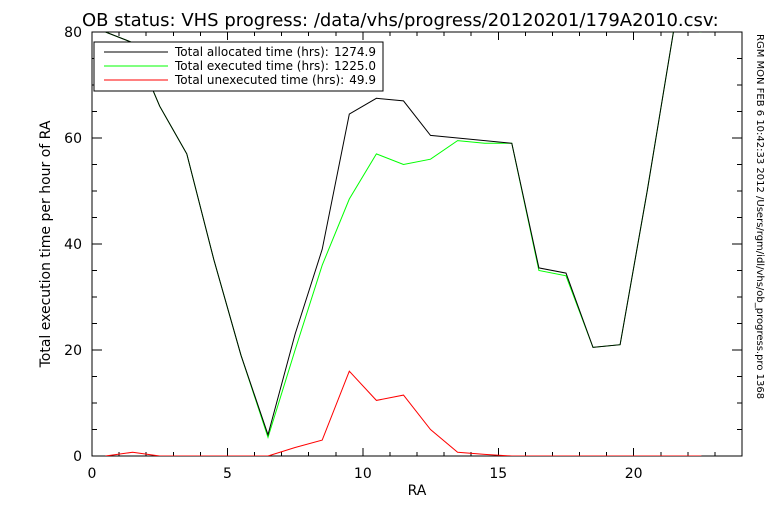  I want to click on legend-label: Total executed time (hrs):, so click(251, 66).